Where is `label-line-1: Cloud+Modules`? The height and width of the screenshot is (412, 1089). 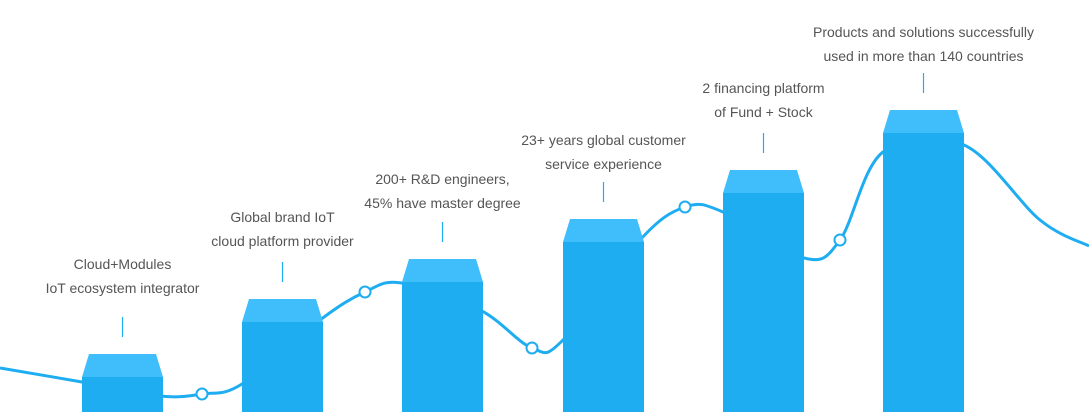 label-line-1: Cloud+Modules is located at coordinates (122, 264).